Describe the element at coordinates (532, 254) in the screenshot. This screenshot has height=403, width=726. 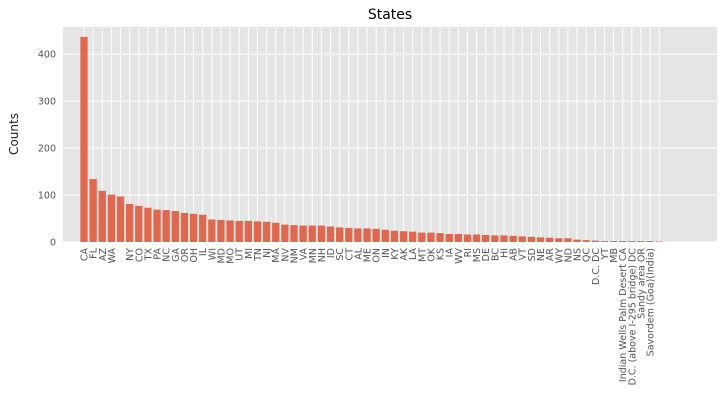
I see `x-tick-label: SD` at that location.